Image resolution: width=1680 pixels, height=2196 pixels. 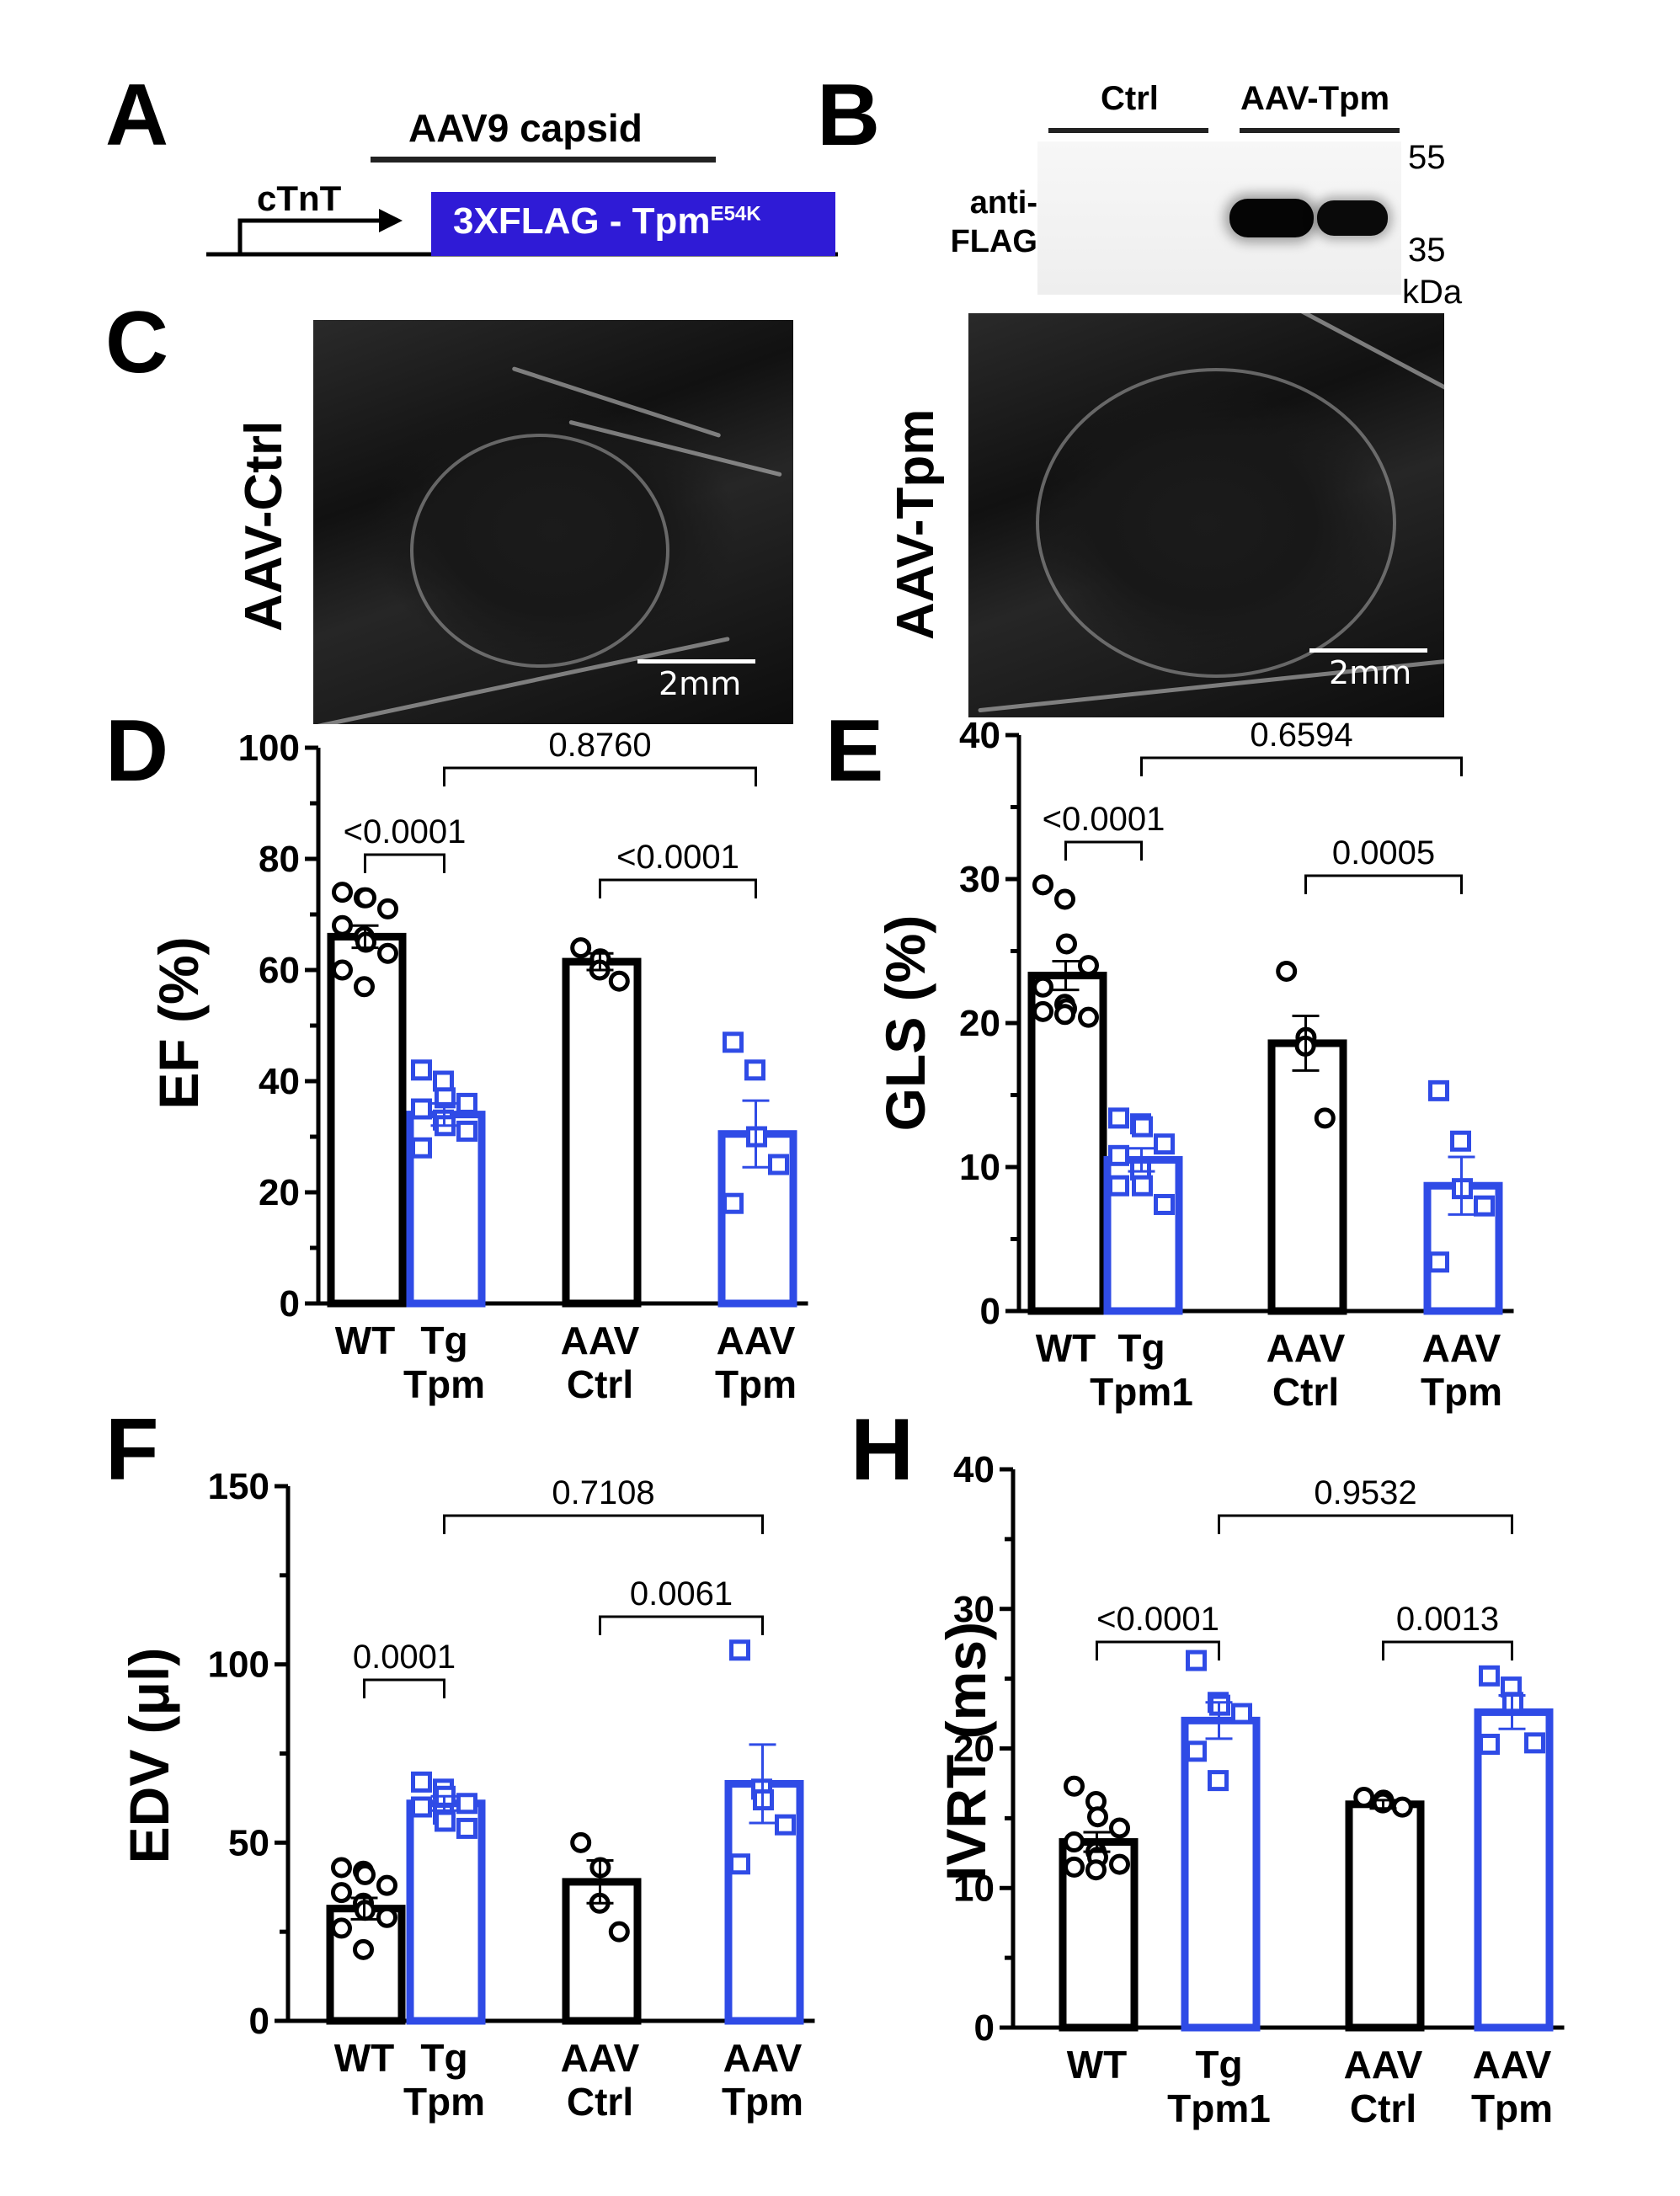 I want to click on p-value-label: 0.0001, so click(x=404, y=1657).